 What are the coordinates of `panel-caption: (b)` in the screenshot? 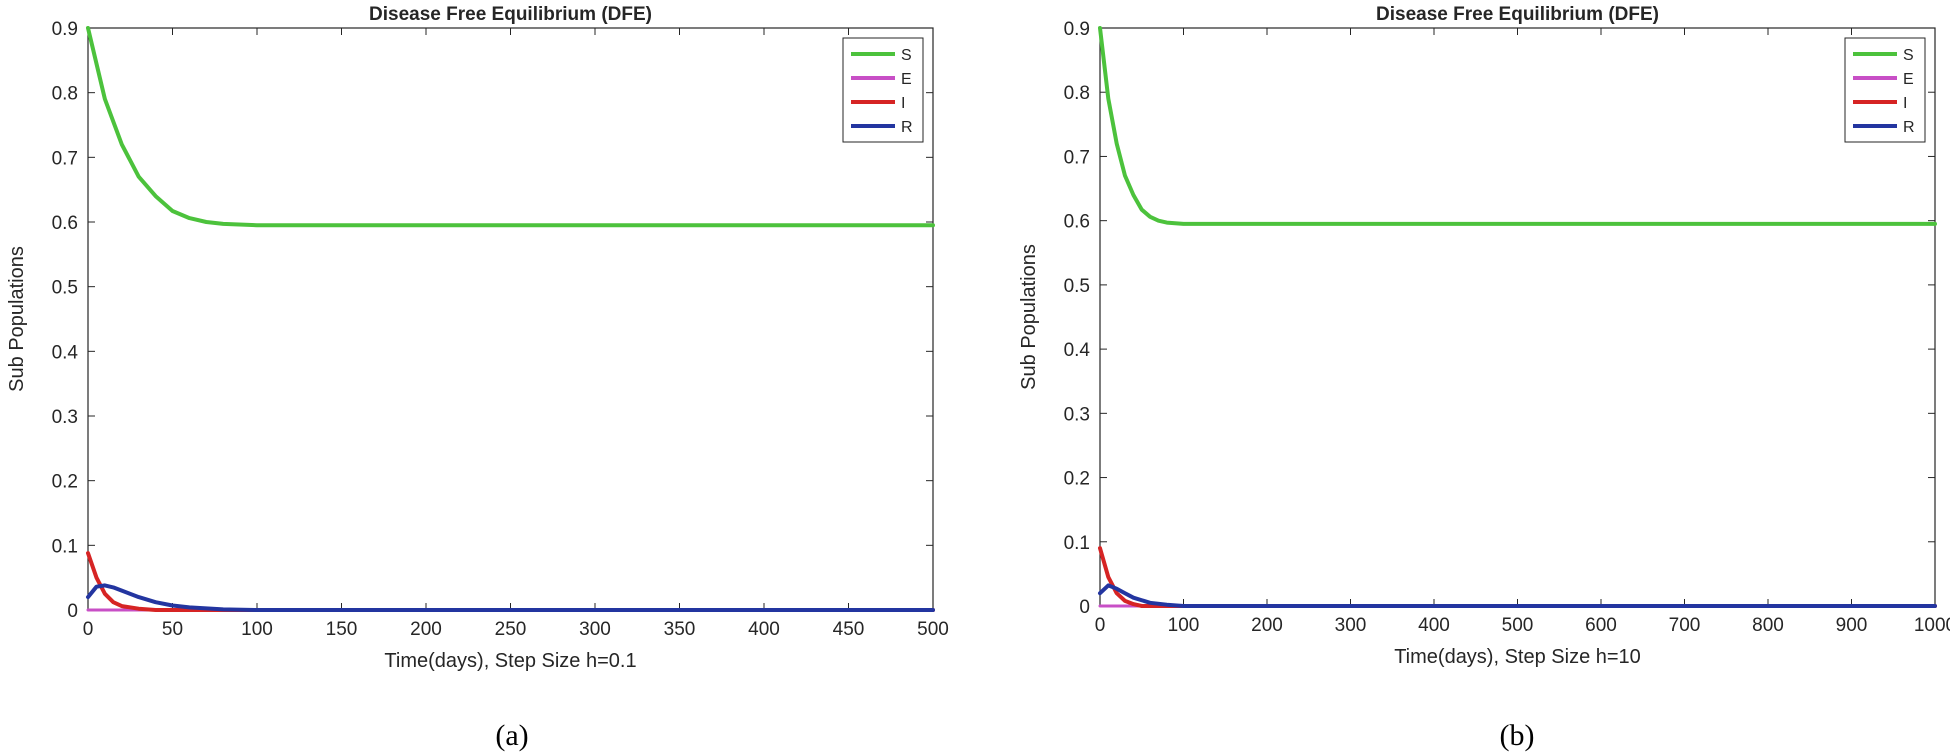 It's located at (1517, 735).